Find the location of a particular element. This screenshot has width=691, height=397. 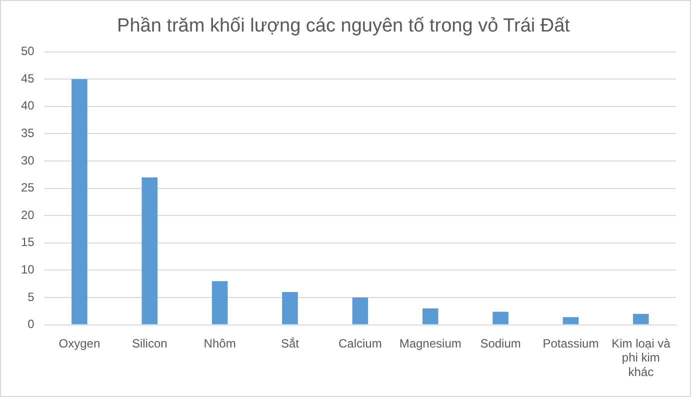

y-tick-label: 20 is located at coordinates (27, 215).